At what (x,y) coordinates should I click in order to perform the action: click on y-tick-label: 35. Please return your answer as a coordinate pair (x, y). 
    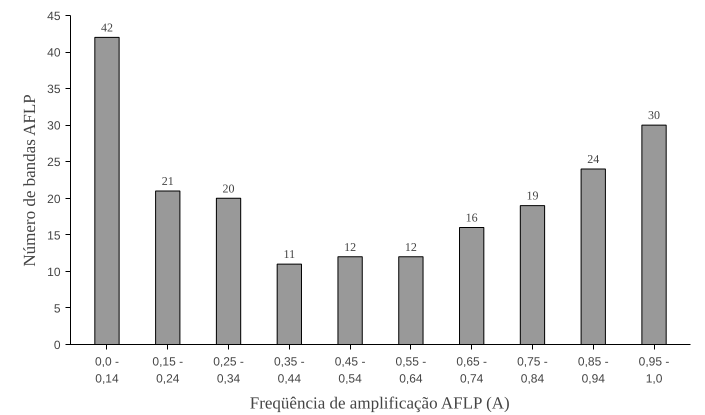
    Looking at the image, I should click on (54, 89).